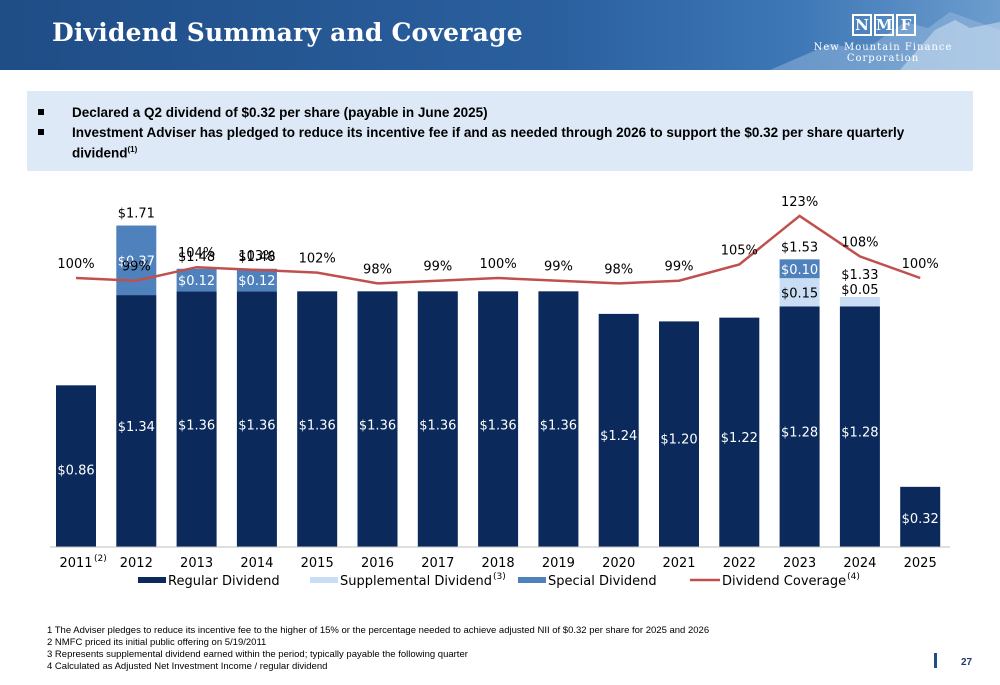 The image size is (1000, 685). What do you see at coordinates (739, 438) in the screenshot?
I see `data-label-regular: $1.22` at bounding box center [739, 438].